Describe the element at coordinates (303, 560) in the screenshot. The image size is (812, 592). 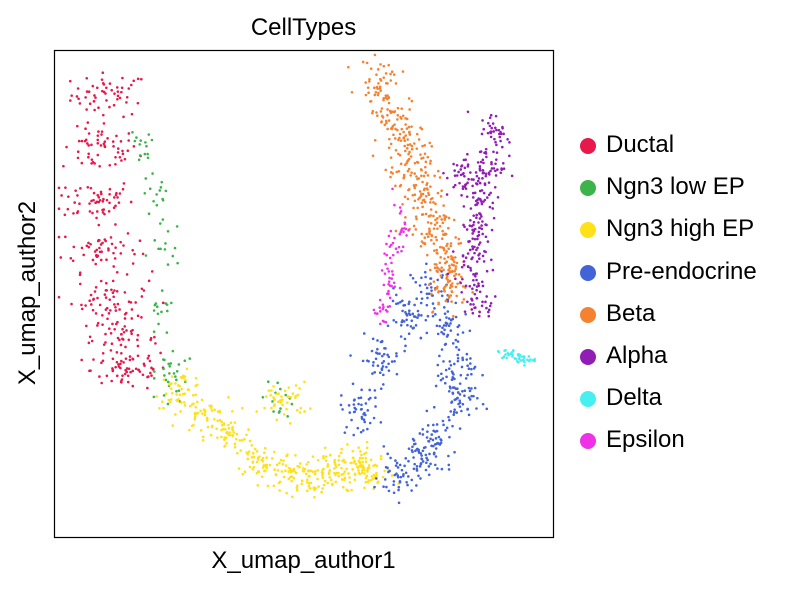
I see `x-axis-label: X_umap_author1` at that location.